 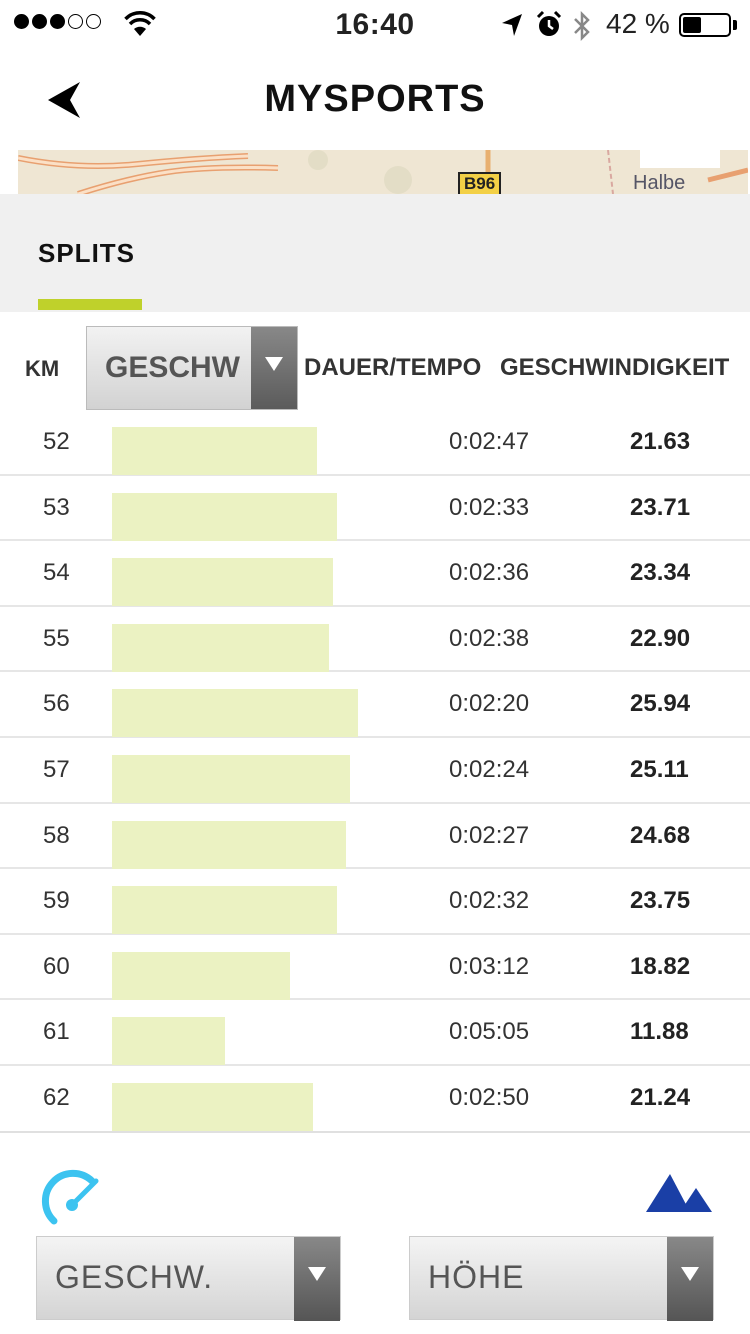 I want to click on location-arrow-icon, so click(x=512, y=25).